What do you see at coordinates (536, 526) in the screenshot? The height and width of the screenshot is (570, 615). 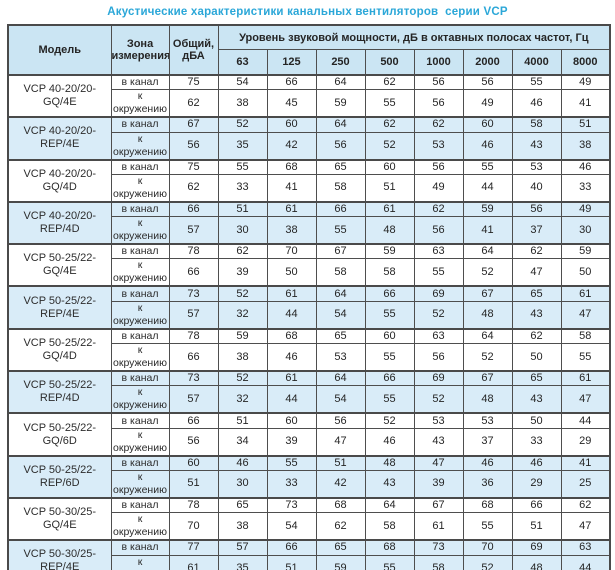 I see `spl-value-4000hz: 51` at bounding box center [536, 526].